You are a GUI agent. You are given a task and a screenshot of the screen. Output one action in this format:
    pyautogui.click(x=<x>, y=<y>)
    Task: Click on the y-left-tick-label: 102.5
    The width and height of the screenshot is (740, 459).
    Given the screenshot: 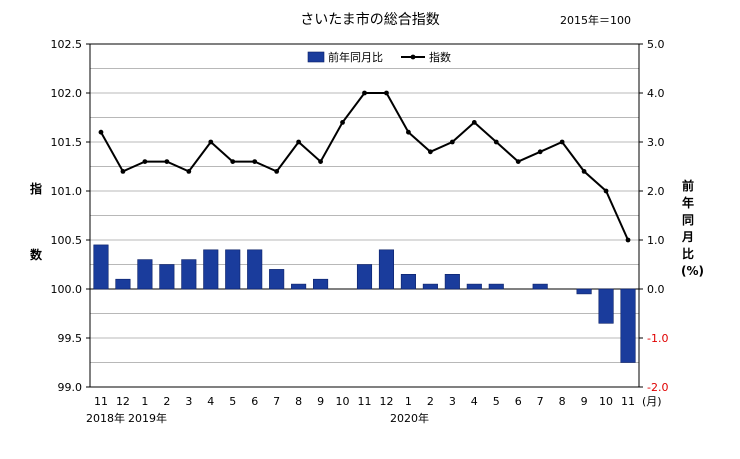 What is the action you would take?
    pyautogui.click(x=67, y=44)
    